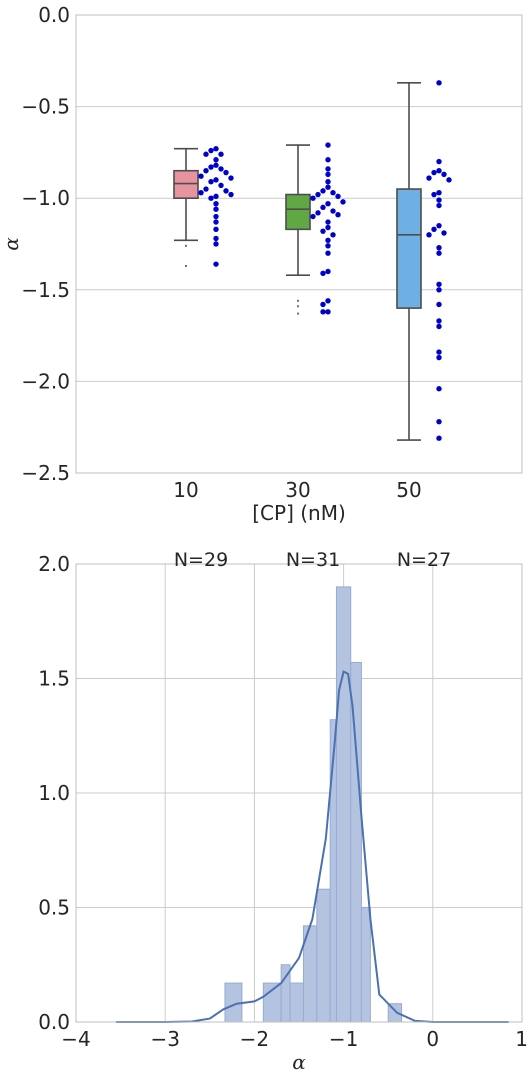 The width and height of the screenshot is (532, 1078). Describe the element at coordinates (254, 1039) in the screenshot. I see `histogram-x-tick-label: −2` at that location.